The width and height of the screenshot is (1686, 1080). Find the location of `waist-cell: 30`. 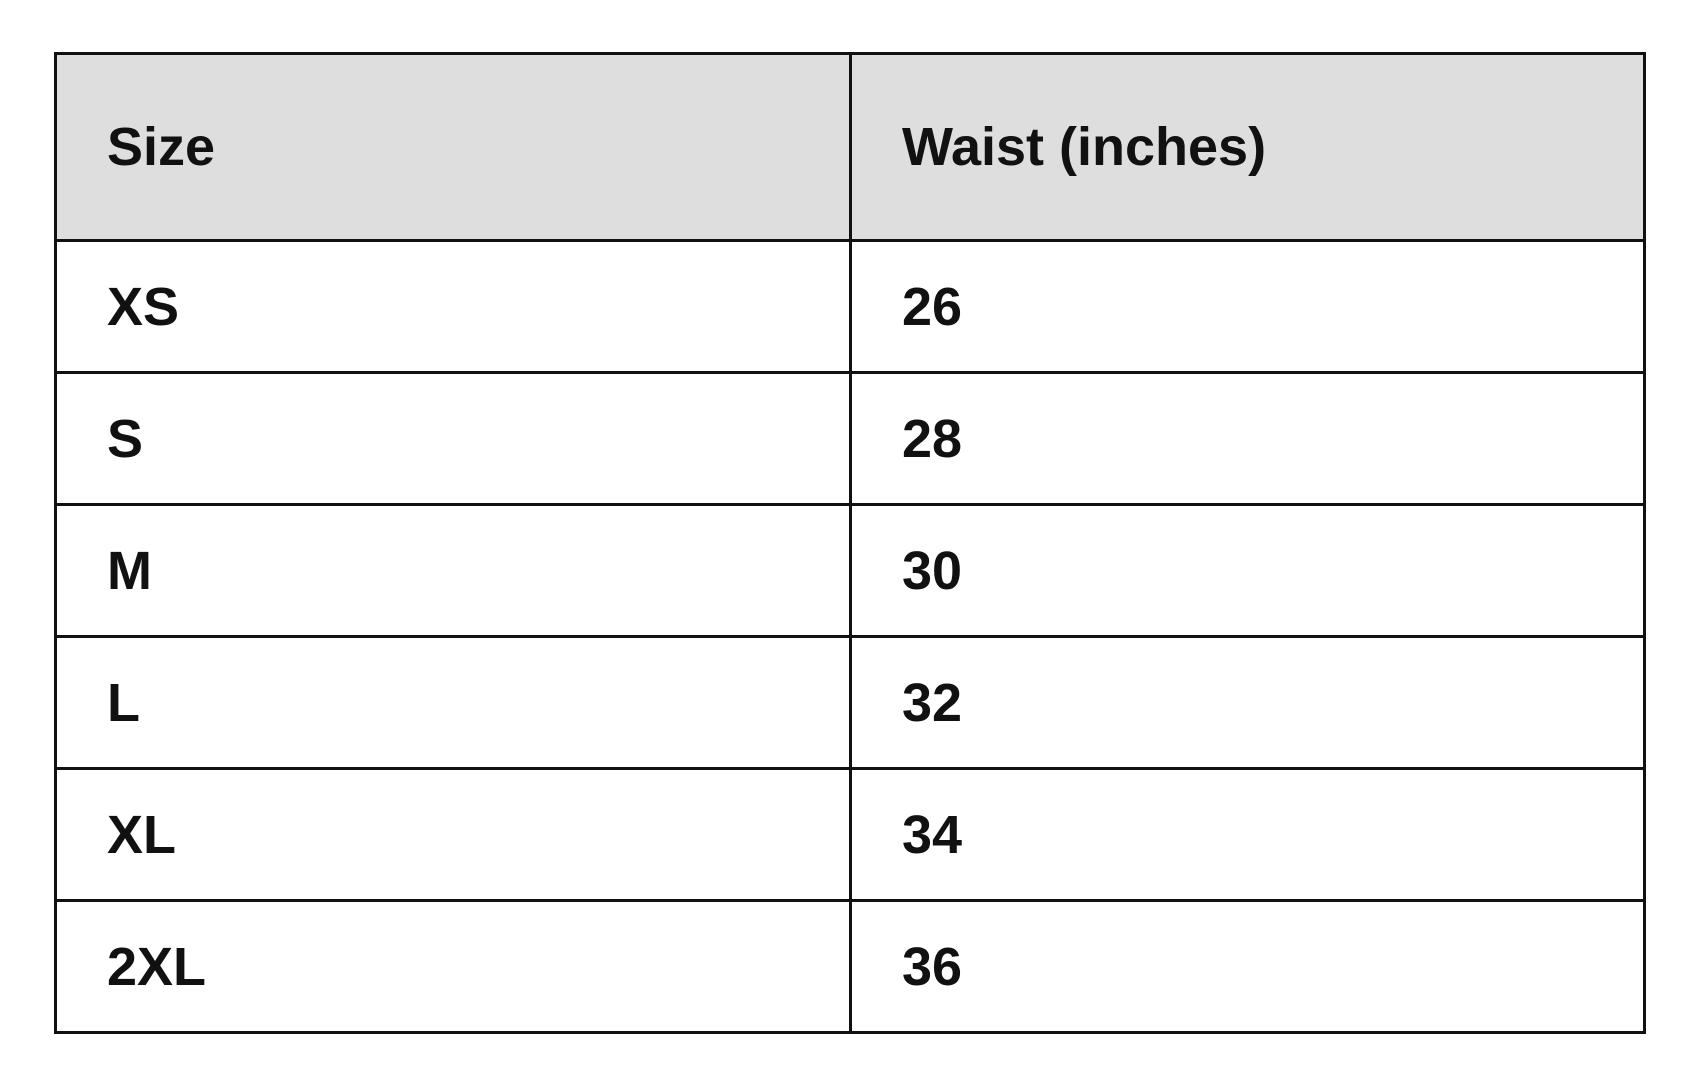

waist-cell: 30 is located at coordinates (1247, 570).